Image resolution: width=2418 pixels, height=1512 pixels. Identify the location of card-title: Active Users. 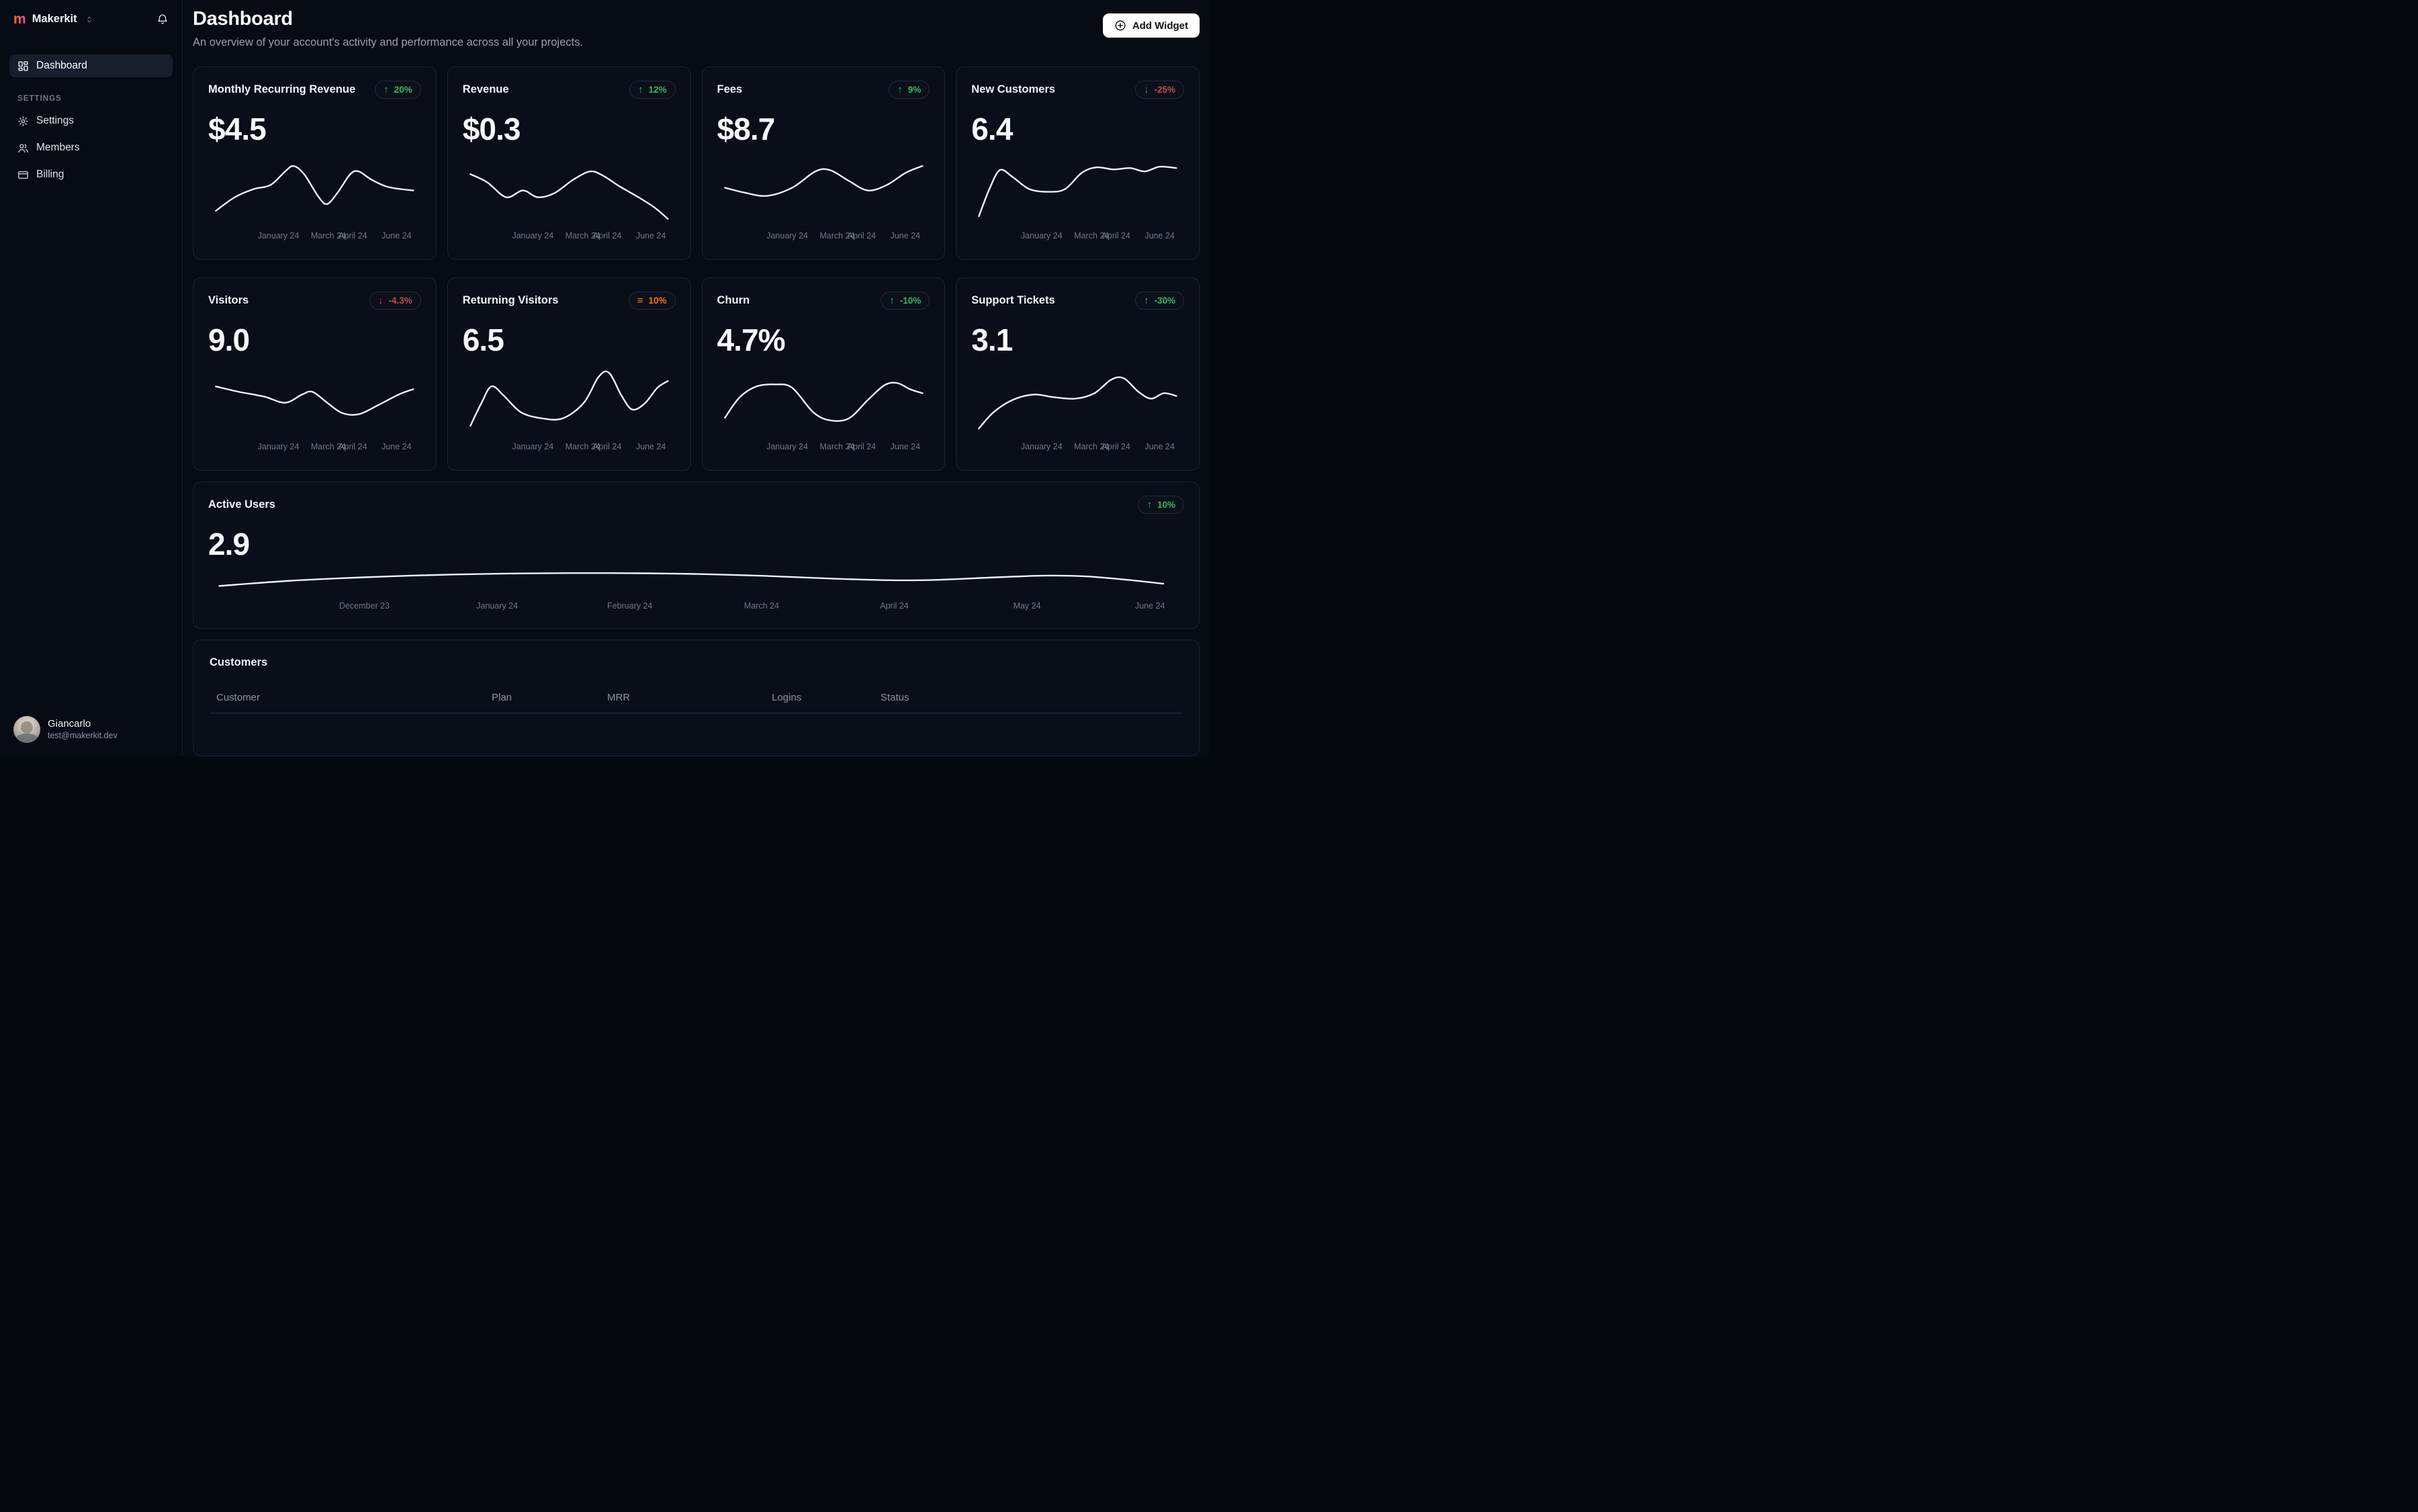
(241, 504).